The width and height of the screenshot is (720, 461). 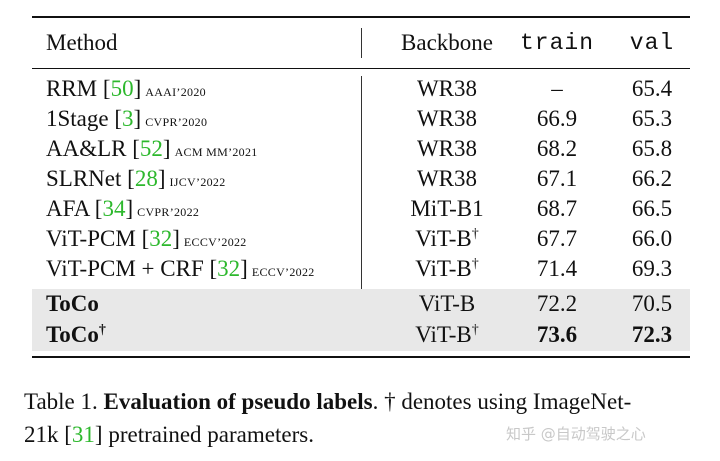 I want to click on caption-text: . † denotes using ImageNet-, so click(x=502, y=401).